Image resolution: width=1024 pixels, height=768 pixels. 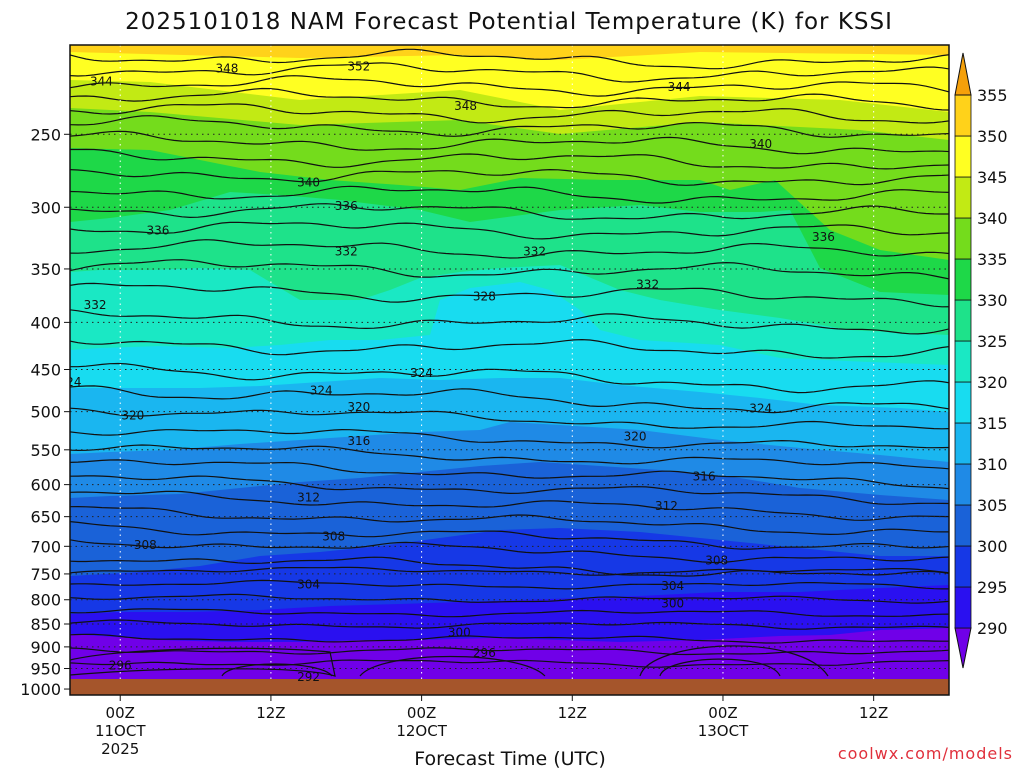 I want to click on colorbar-label: 345, so click(x=992, y=177).